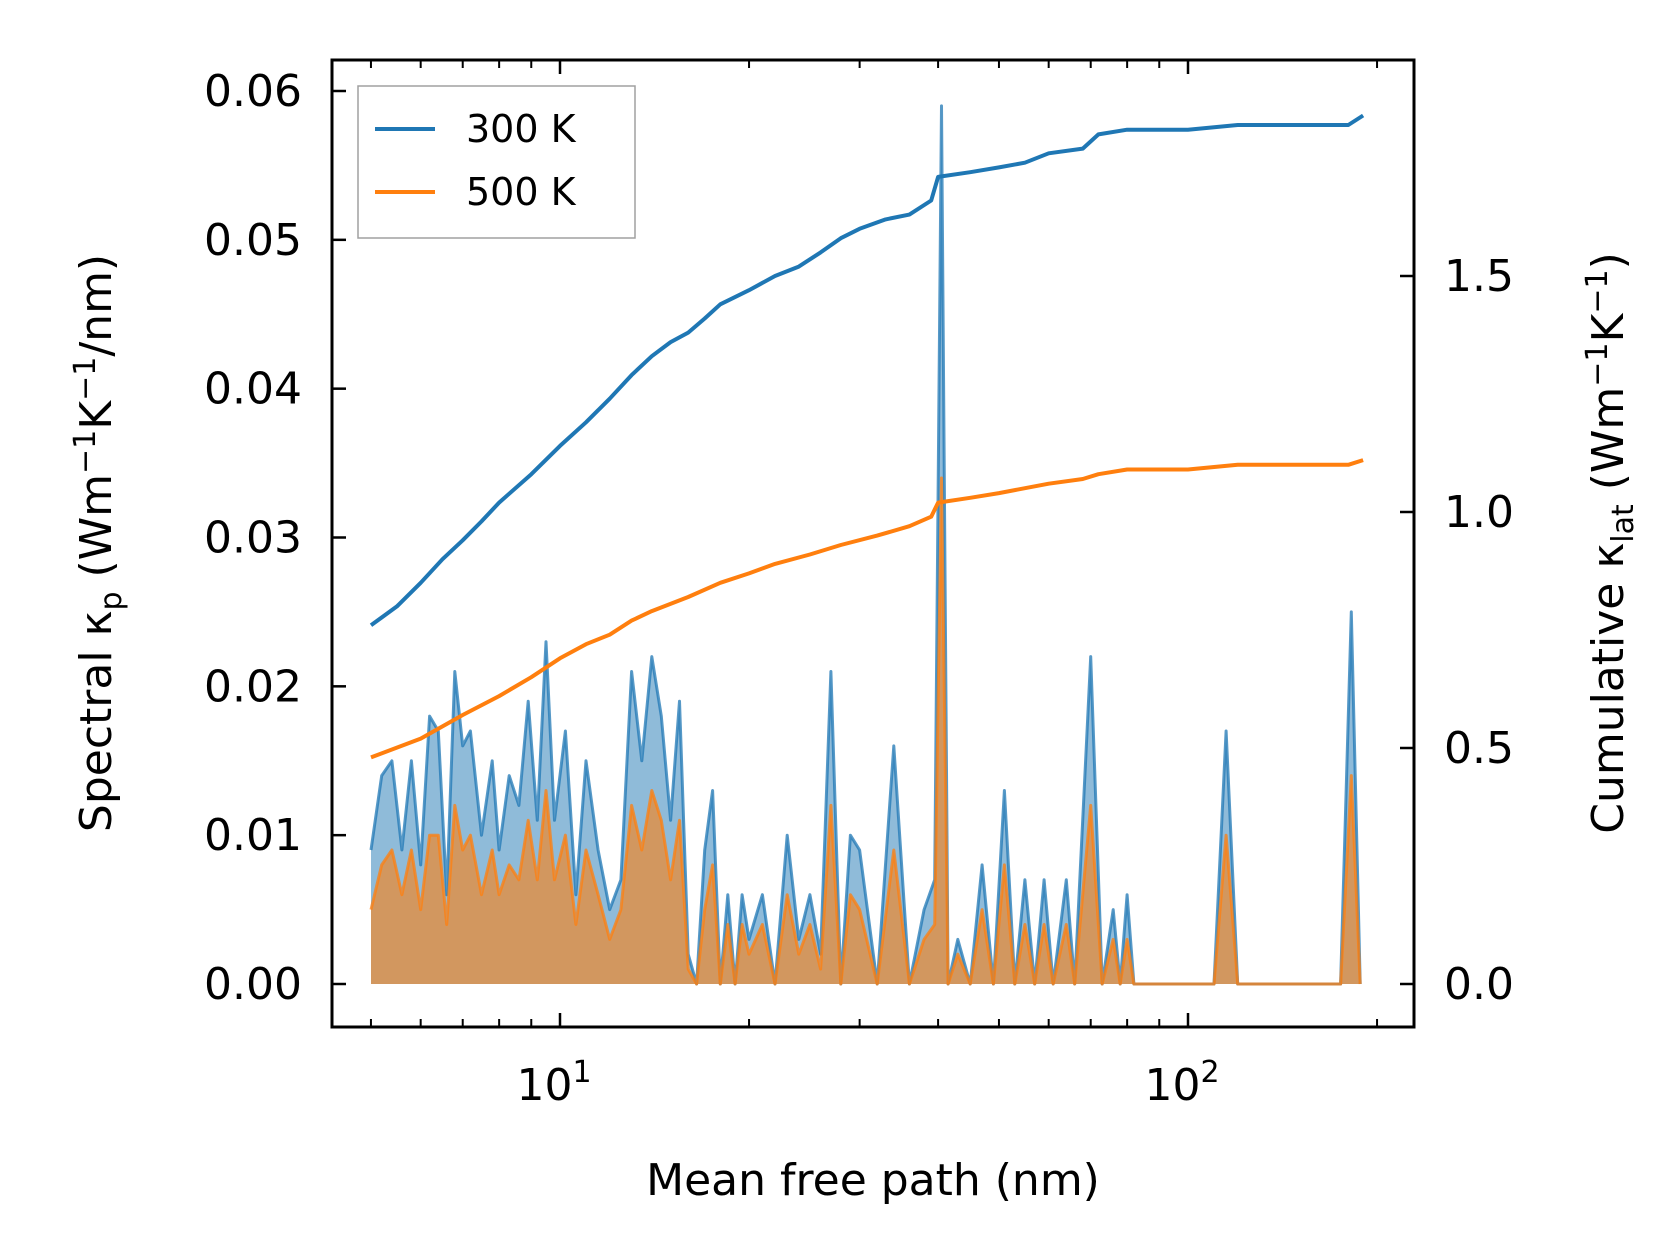 The image size is (1679, 1254). What do you see at coordinates (1608, 260) in the screenshot?
I see `y-label-right-unit-c: )` at bounding box center [1608, 260].